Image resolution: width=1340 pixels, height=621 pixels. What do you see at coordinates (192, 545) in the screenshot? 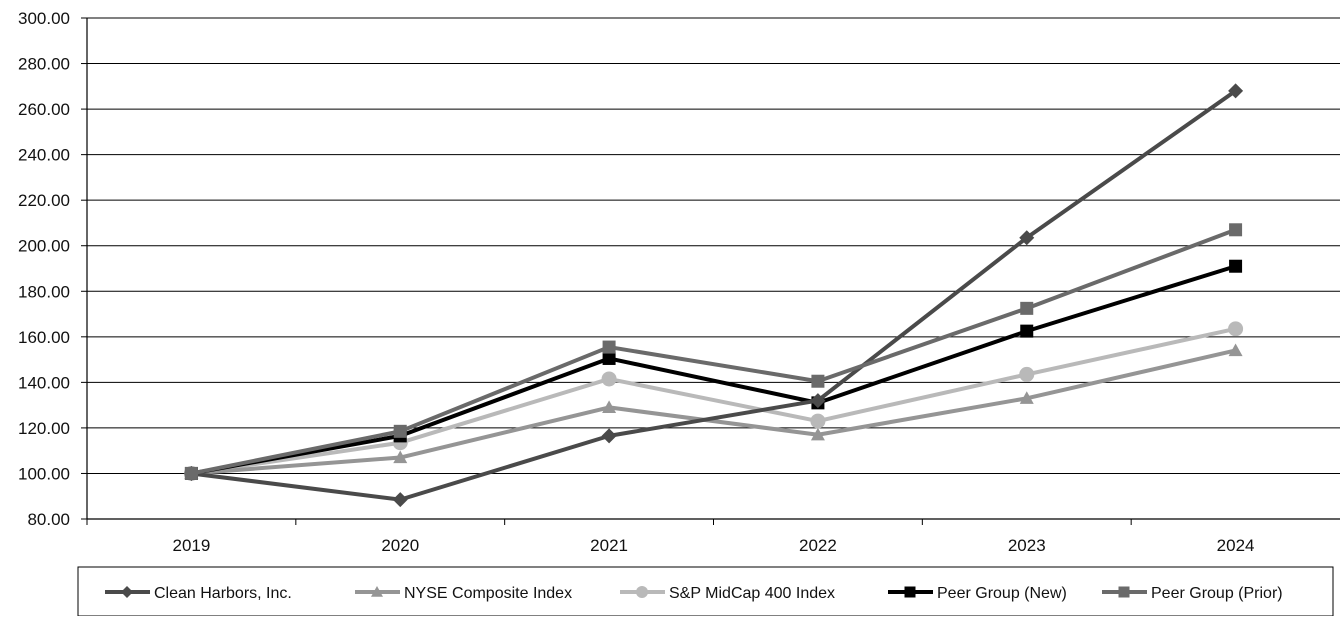
I see `x-tick-label: 2019` at bounding box center [192, 545].